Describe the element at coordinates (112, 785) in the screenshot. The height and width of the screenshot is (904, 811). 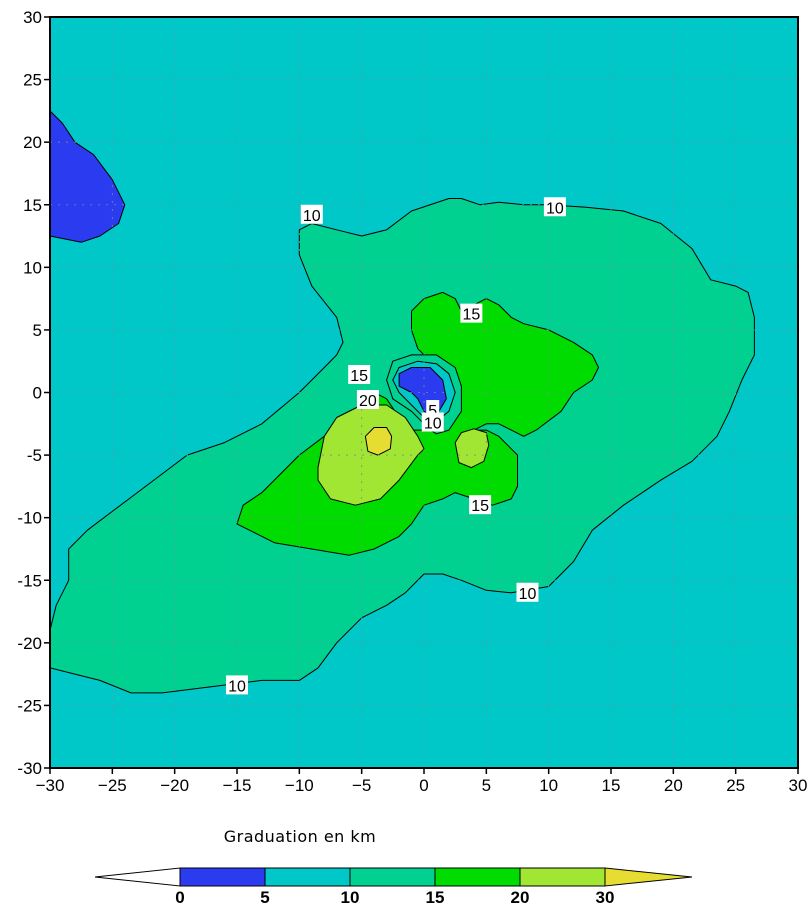
I see `x-tick-label: −25` at that location.